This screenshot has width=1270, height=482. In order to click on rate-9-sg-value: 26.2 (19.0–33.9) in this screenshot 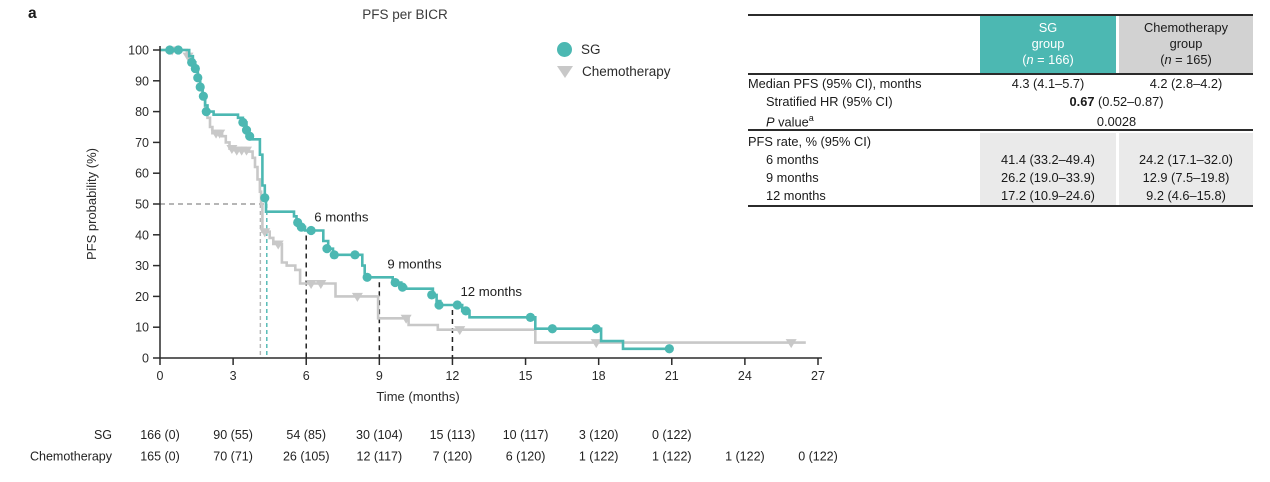, I will do `click(1048, 177)`.